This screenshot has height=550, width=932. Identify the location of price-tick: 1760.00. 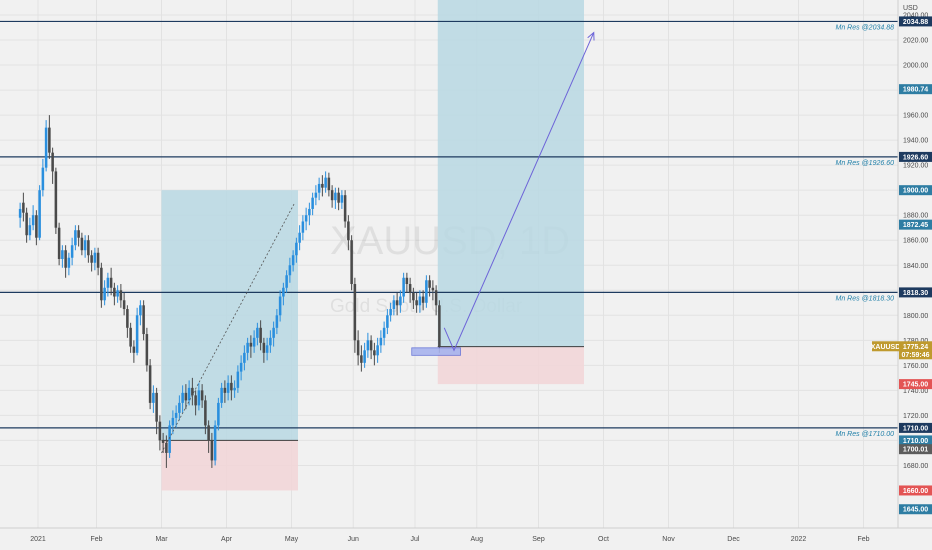
(915, 366).